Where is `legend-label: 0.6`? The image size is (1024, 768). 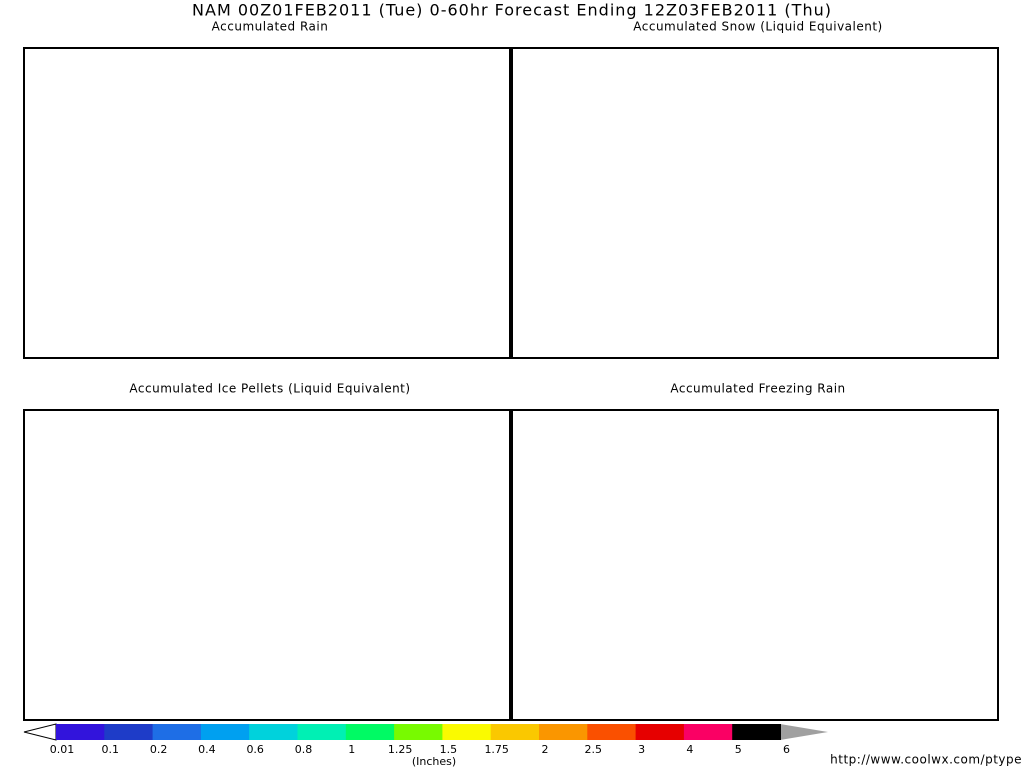
legend-label: 0.6 is located at coordinates (255, 749).